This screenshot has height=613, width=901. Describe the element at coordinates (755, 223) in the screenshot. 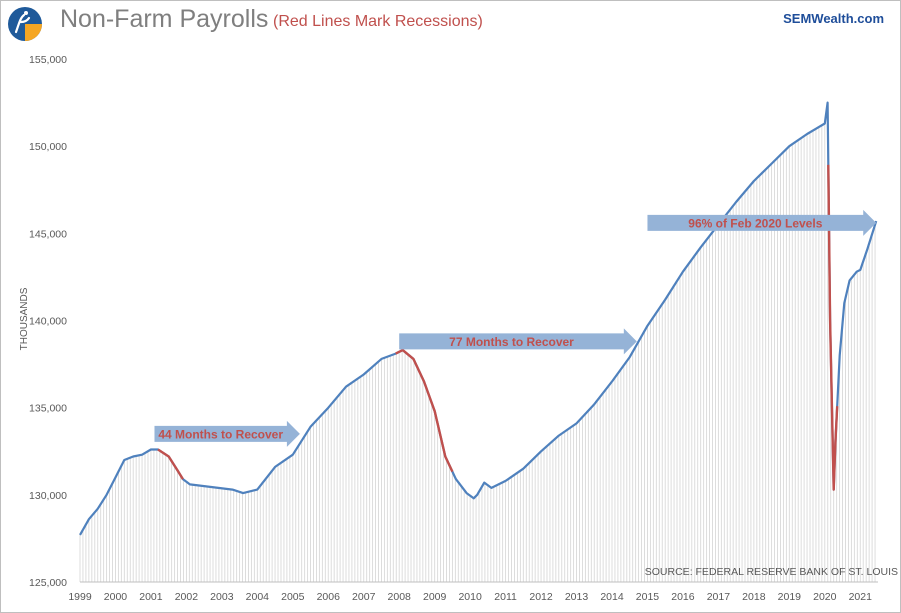

I see `annotation-label: 96% of Feb 2020 Levels` at that location.